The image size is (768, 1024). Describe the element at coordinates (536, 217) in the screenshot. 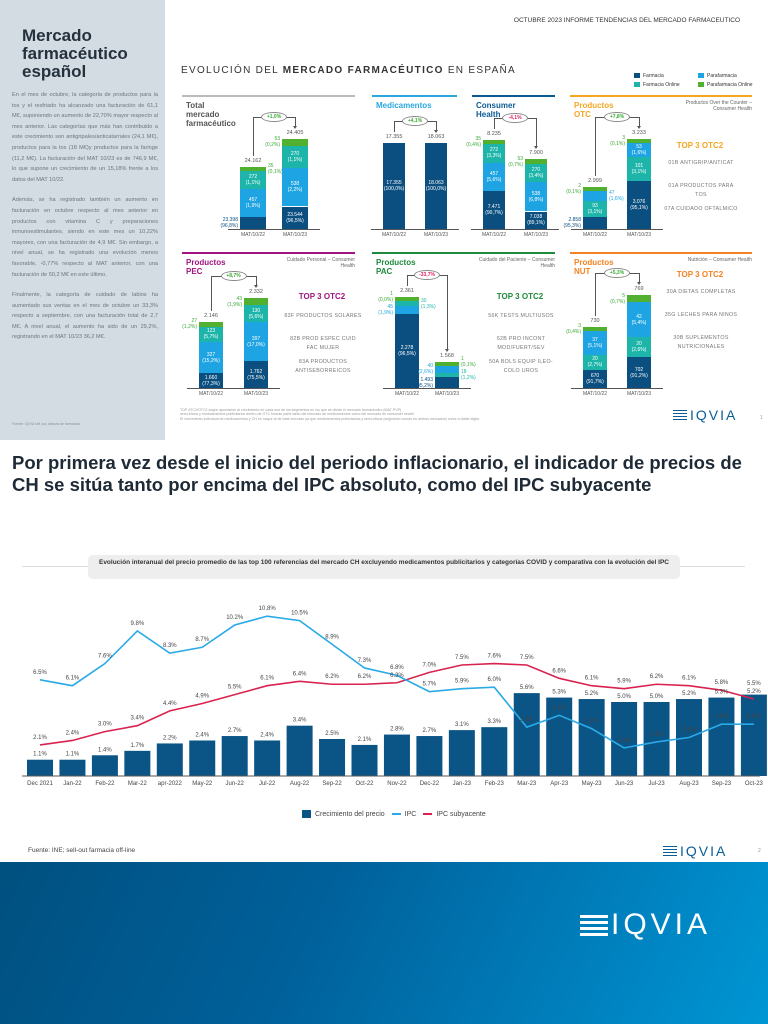

I see `segment-value: 7.038` at that location.